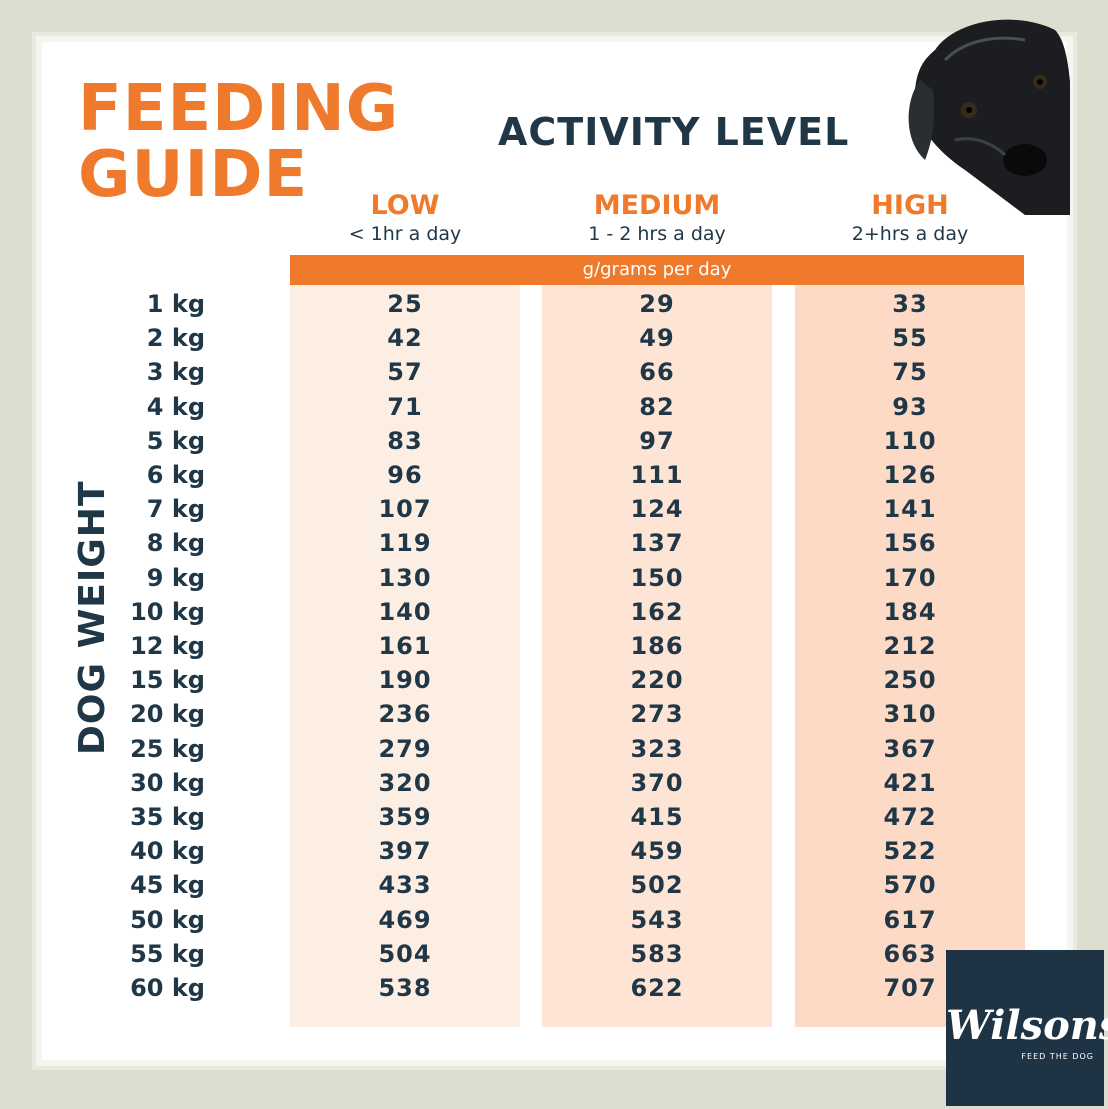 The image size is (1108, 1109). What do you see at coordinates (405, 748) in the screenshot?
I see `grams-value: 279` at bounding box center [405, 748].